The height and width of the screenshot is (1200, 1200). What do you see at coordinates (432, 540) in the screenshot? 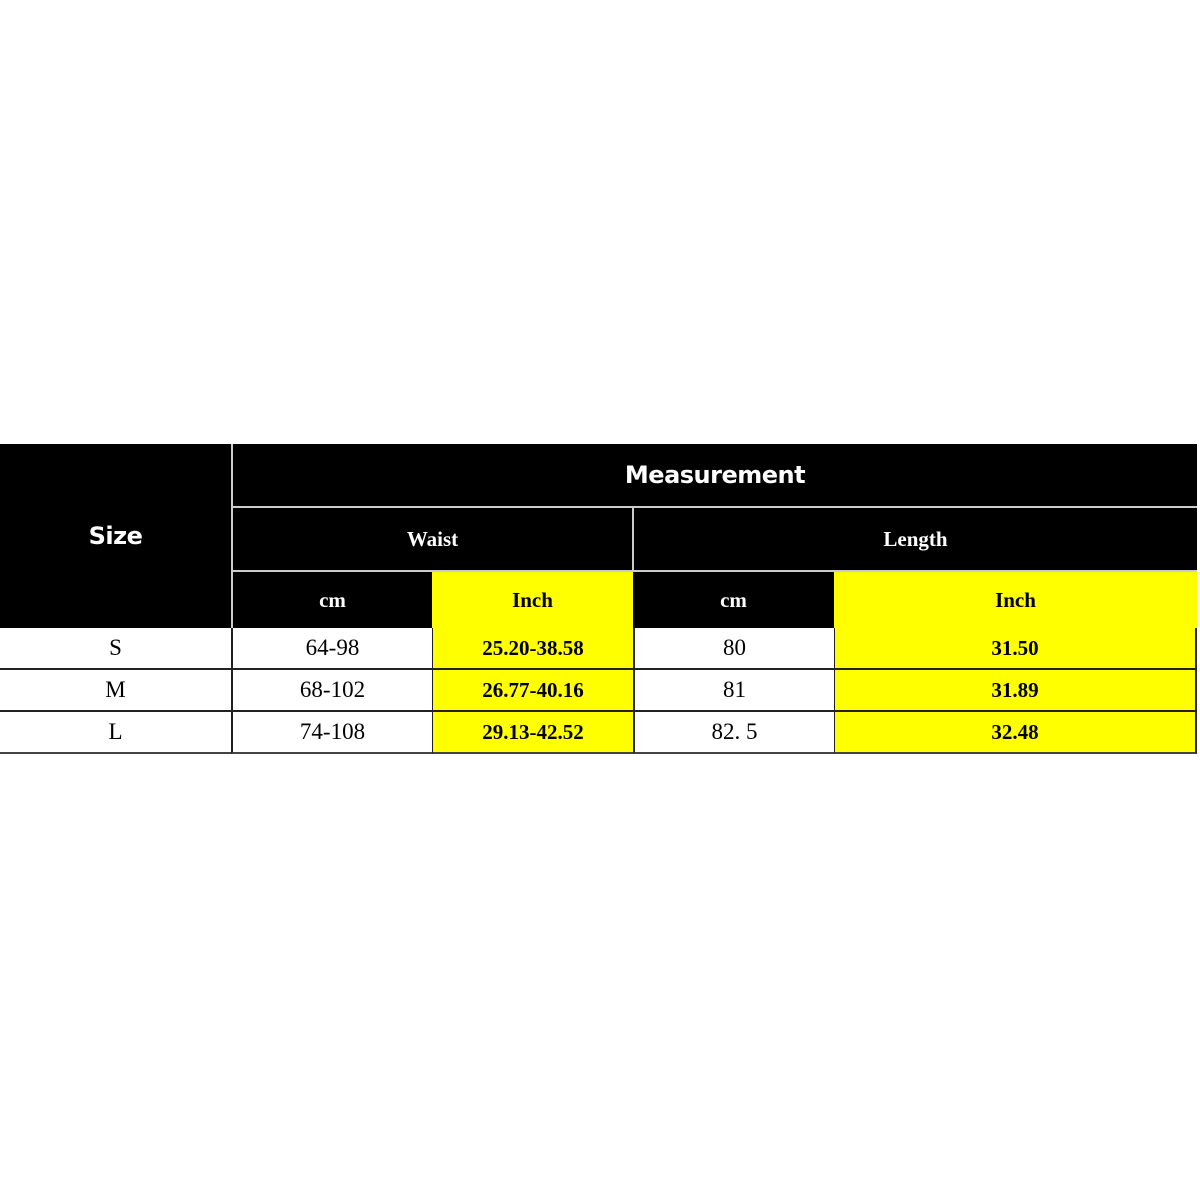
I see `waist-header: Waist` at bounding box center [432, 540].